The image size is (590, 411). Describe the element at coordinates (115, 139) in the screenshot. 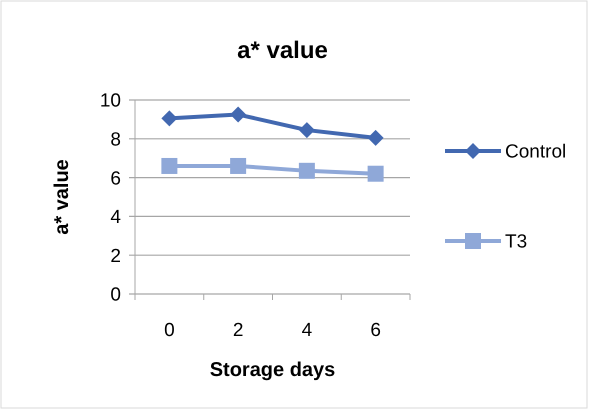

I see `y-tick-label: 8` at that location.